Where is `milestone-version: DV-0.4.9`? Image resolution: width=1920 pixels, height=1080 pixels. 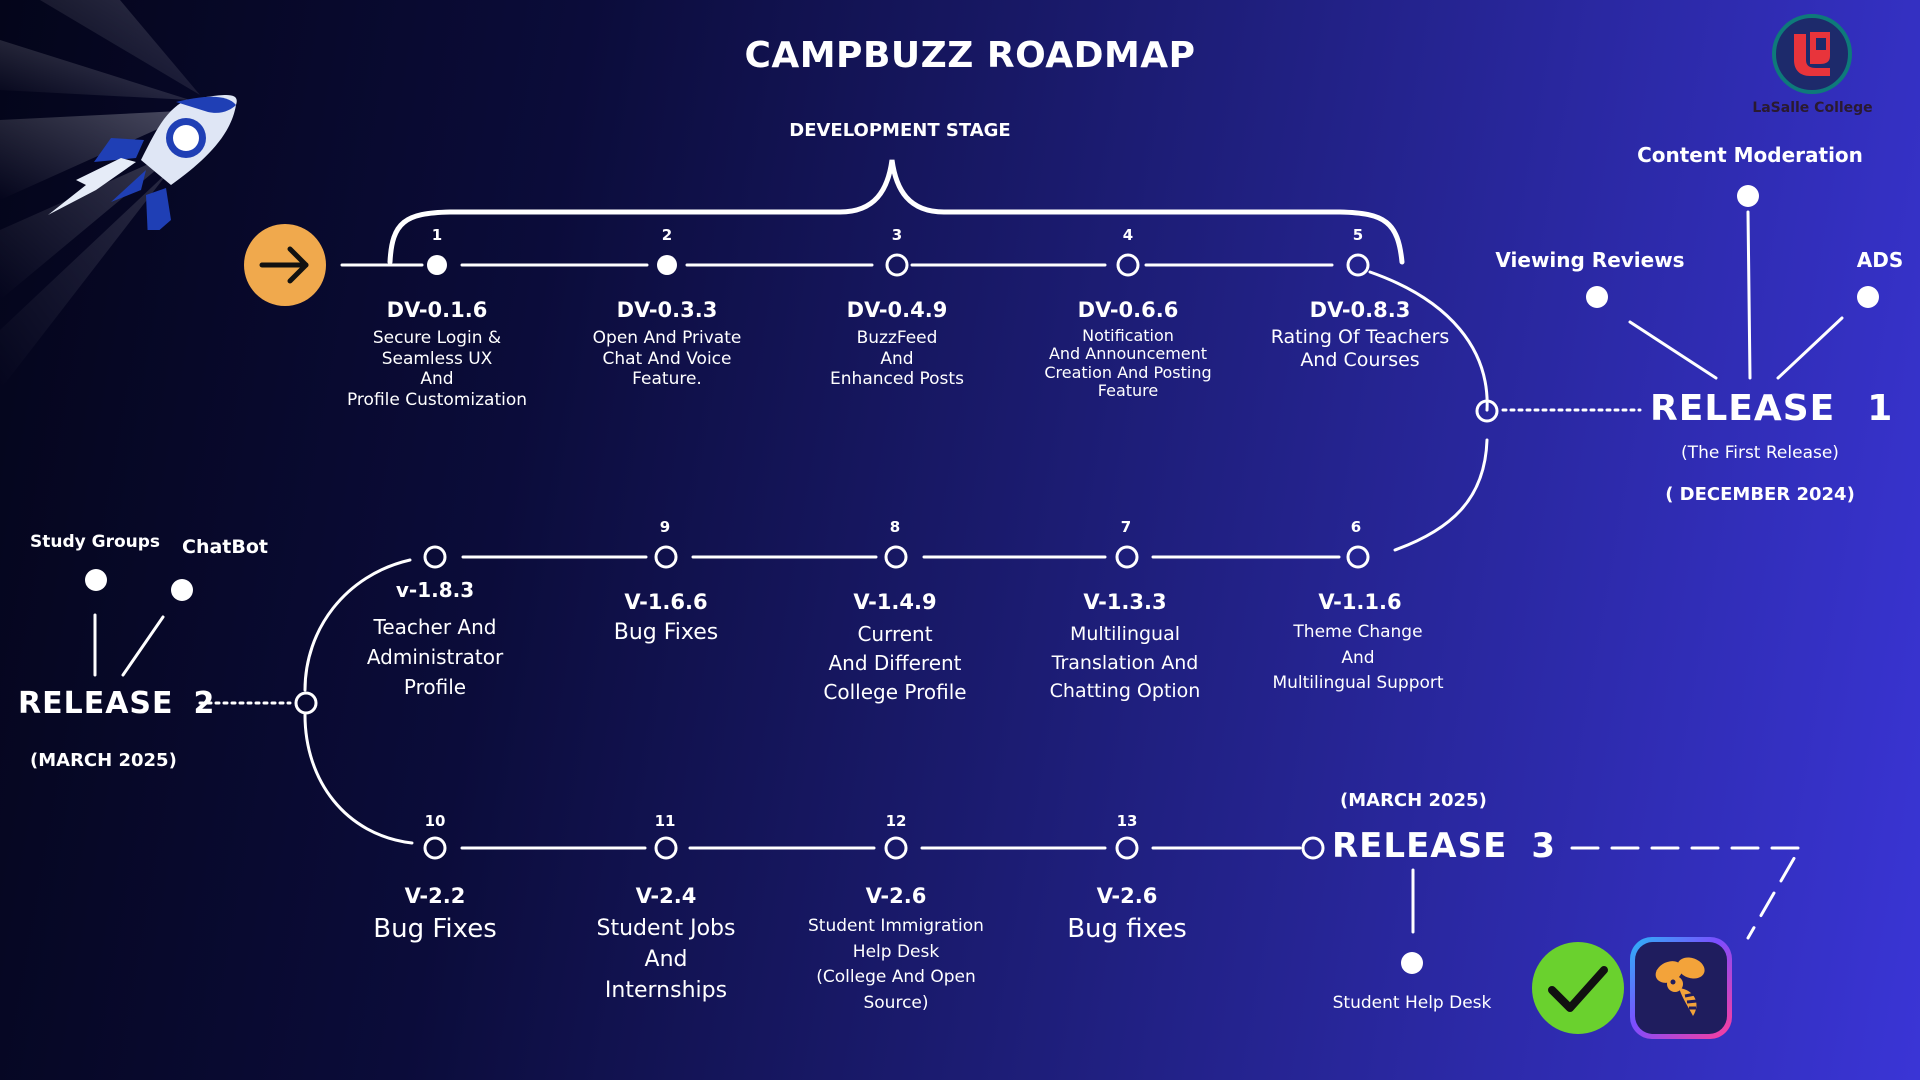 milestone-version: DV-0.4.9 is located at coordinates (897, 310).